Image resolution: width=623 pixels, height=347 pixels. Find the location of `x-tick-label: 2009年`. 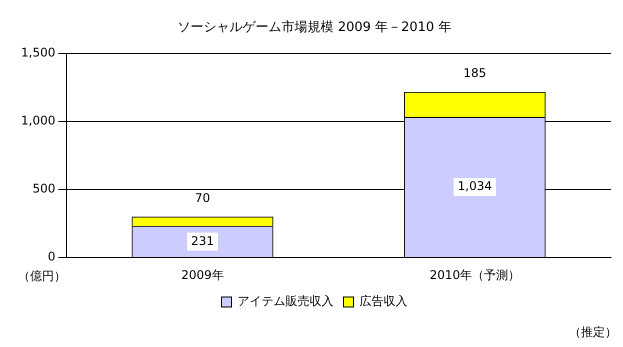

x-tick-label: 2009年 is located at coordinates (202, 275).